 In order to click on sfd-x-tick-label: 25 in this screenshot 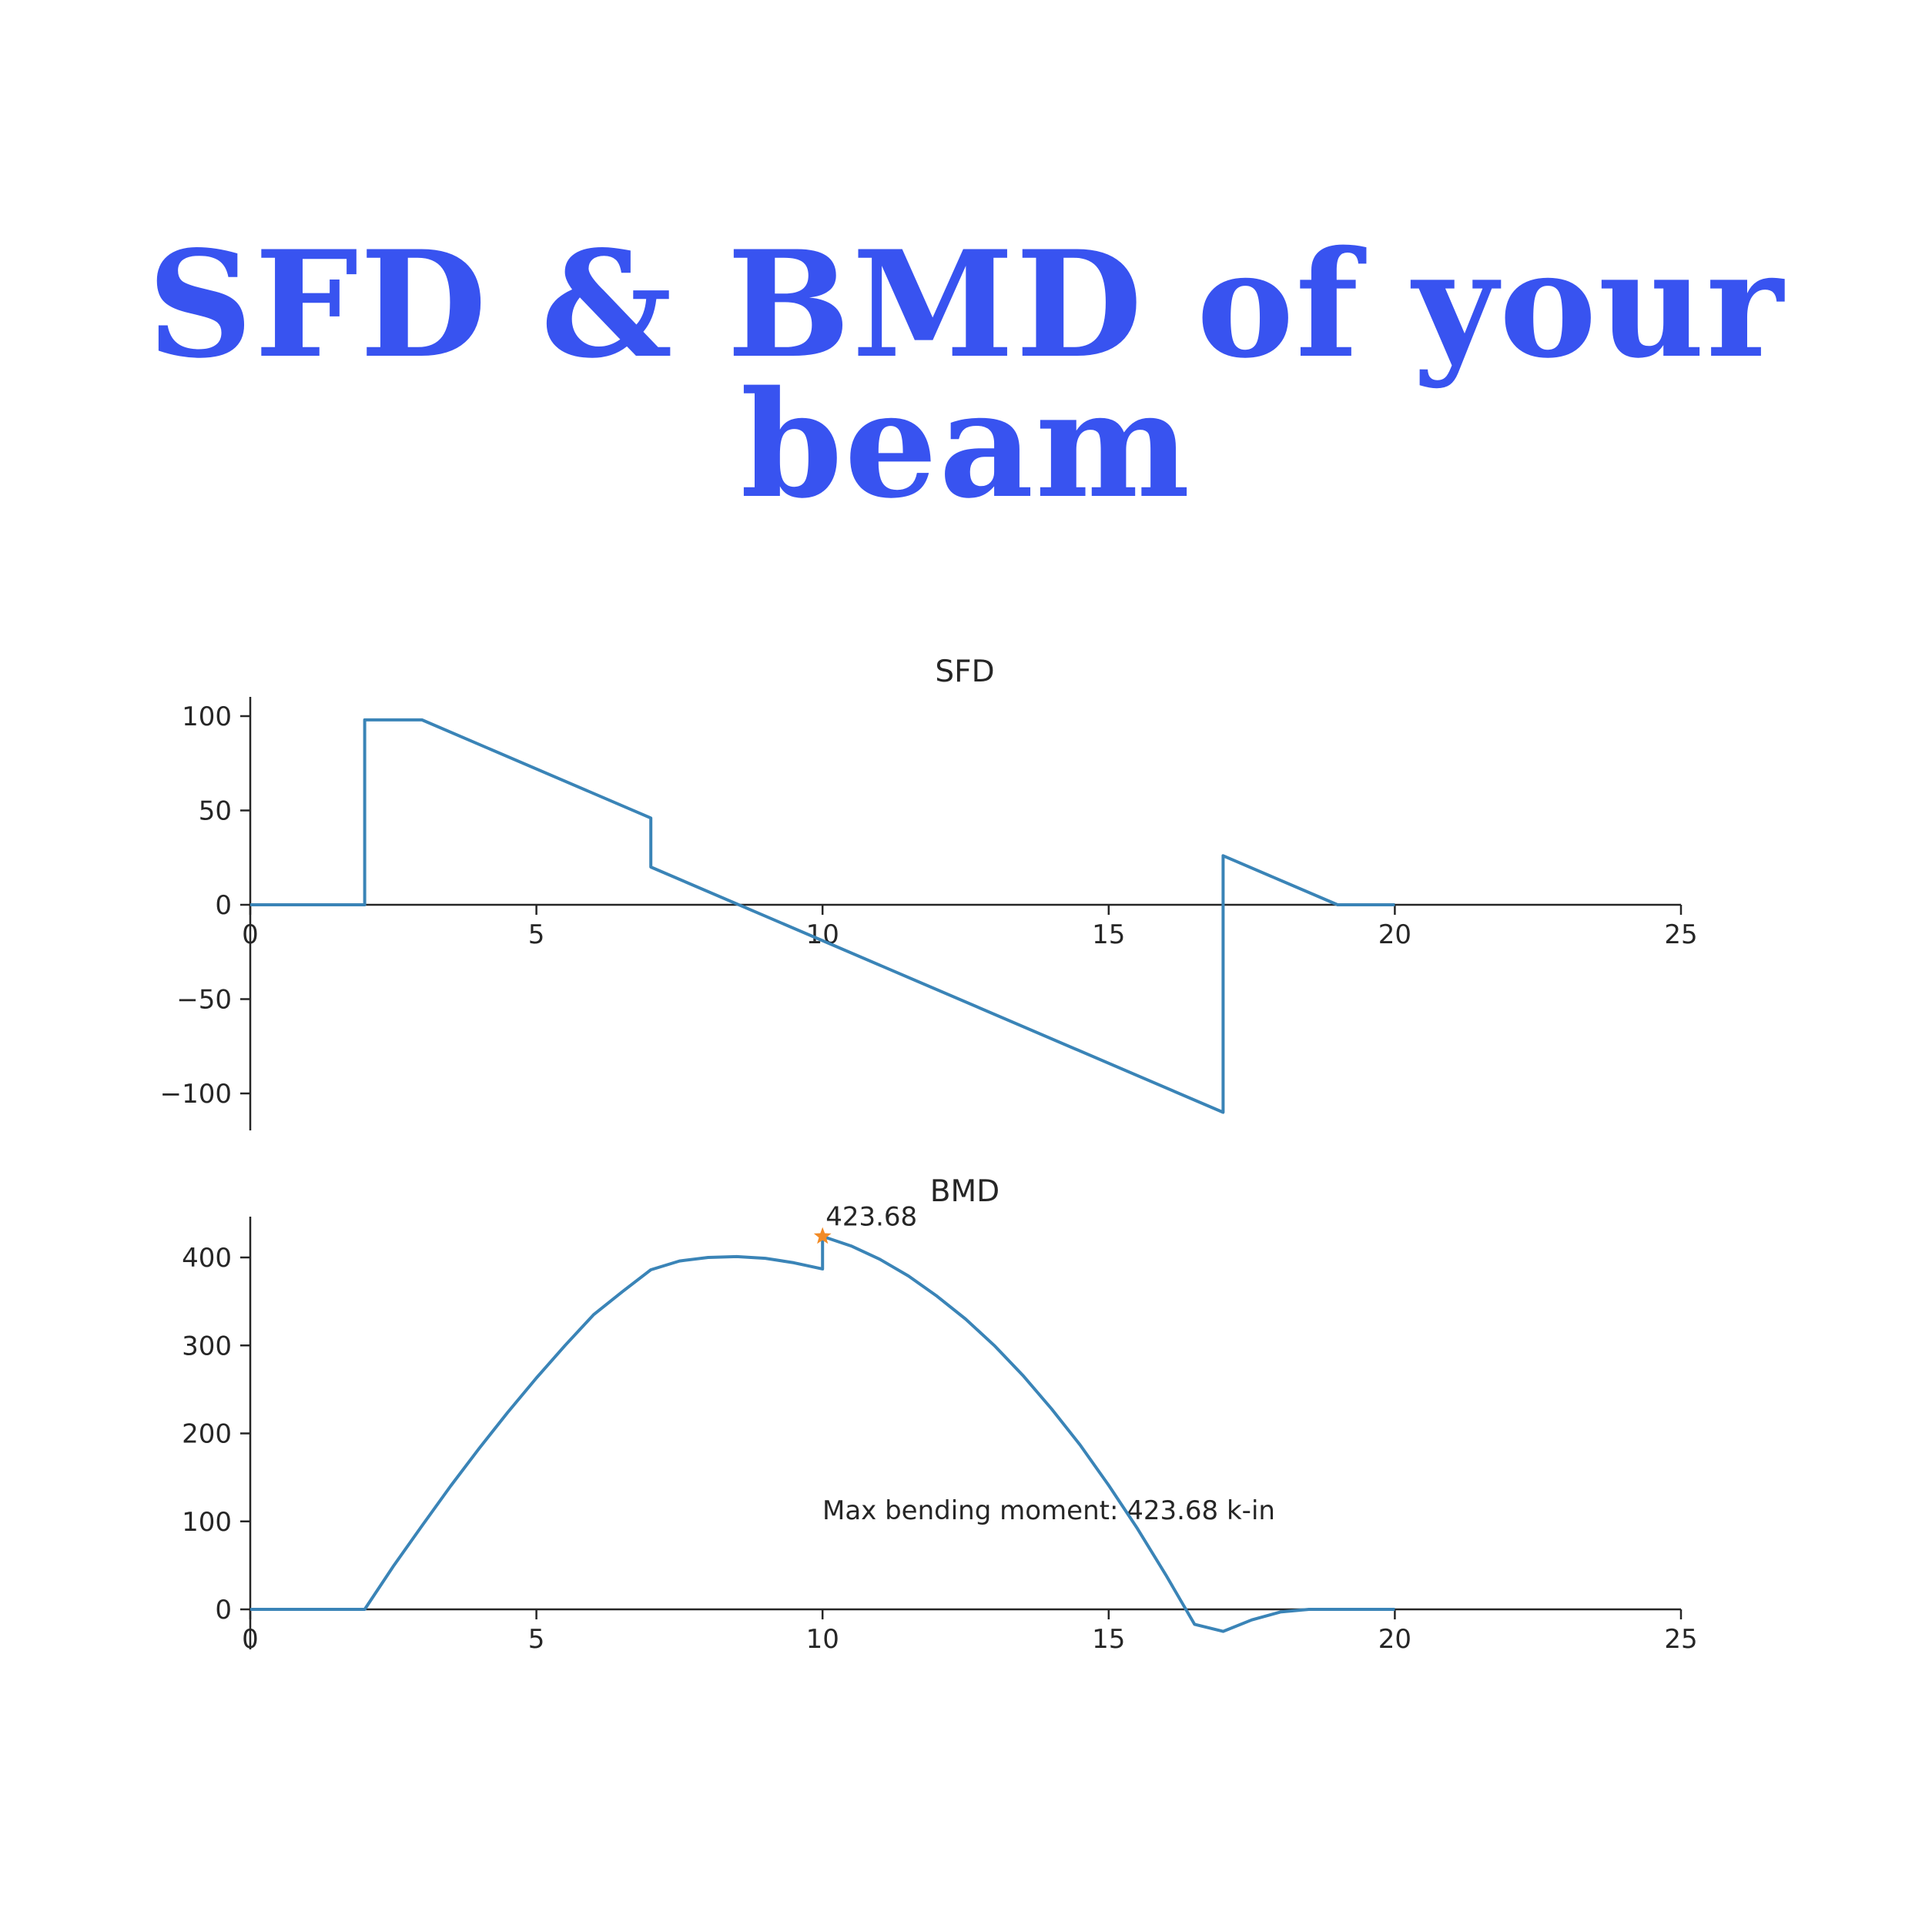, I will do `click(1681, 934)`.